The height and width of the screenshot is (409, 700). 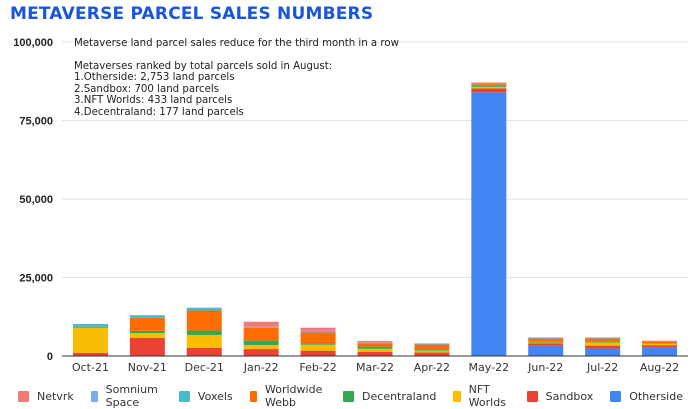 What do you see at coordinates (33, 200) in the screenshot?
I see `y-axis-tick-labels: 0 25,000 50,000 75,000 100,000` at bounding box center [33, 200].